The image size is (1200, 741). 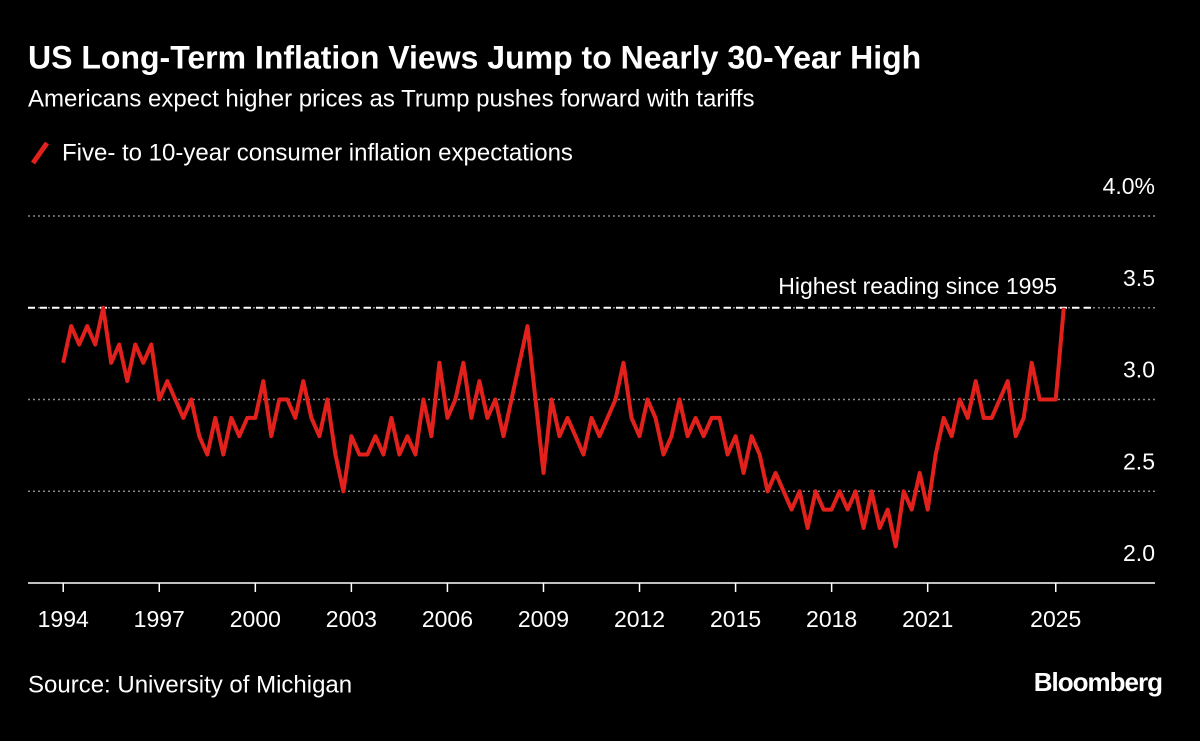 I want to click on x-tick-label: 1997, so click(x=159, y=619).